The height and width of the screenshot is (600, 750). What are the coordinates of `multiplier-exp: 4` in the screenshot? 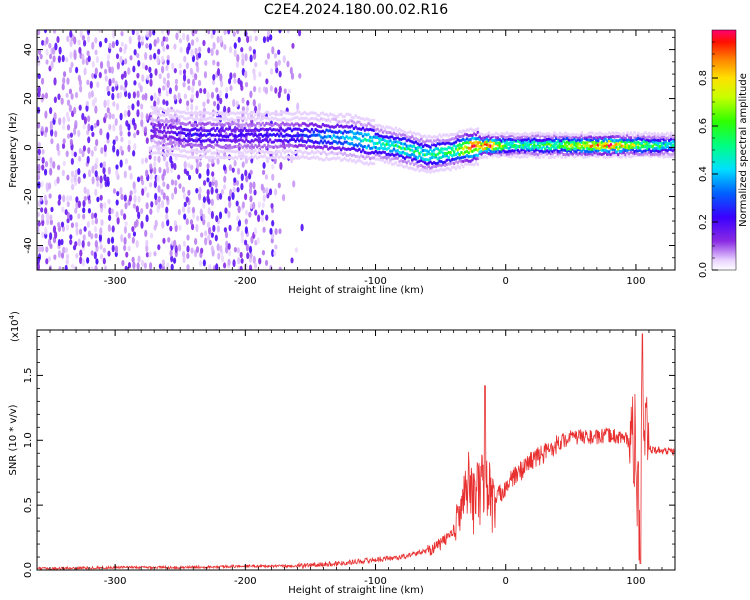 It's located at (12, 316).